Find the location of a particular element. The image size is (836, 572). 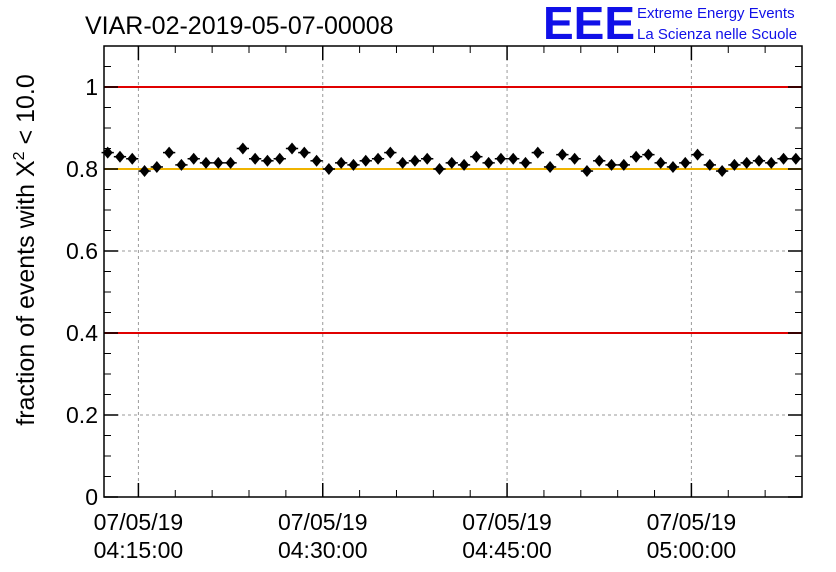

y-axis-label-suffix: < 10.0 is located at coordinates (26, 109).